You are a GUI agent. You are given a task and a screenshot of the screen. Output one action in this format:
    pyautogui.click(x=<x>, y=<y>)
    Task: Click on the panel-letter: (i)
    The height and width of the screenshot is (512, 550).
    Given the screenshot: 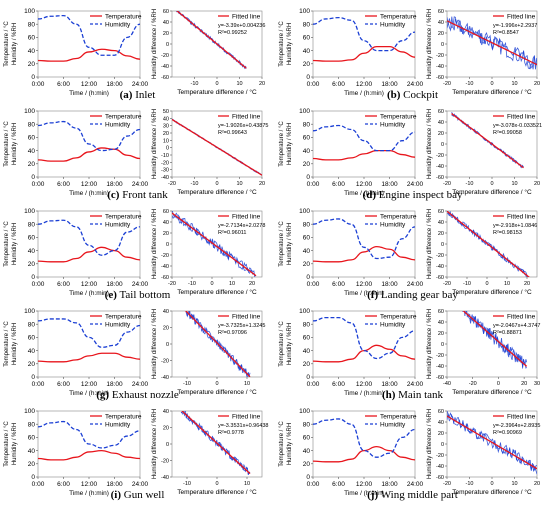 What is the action you would take?
    pyautogui.click(x=115, y=495)
    